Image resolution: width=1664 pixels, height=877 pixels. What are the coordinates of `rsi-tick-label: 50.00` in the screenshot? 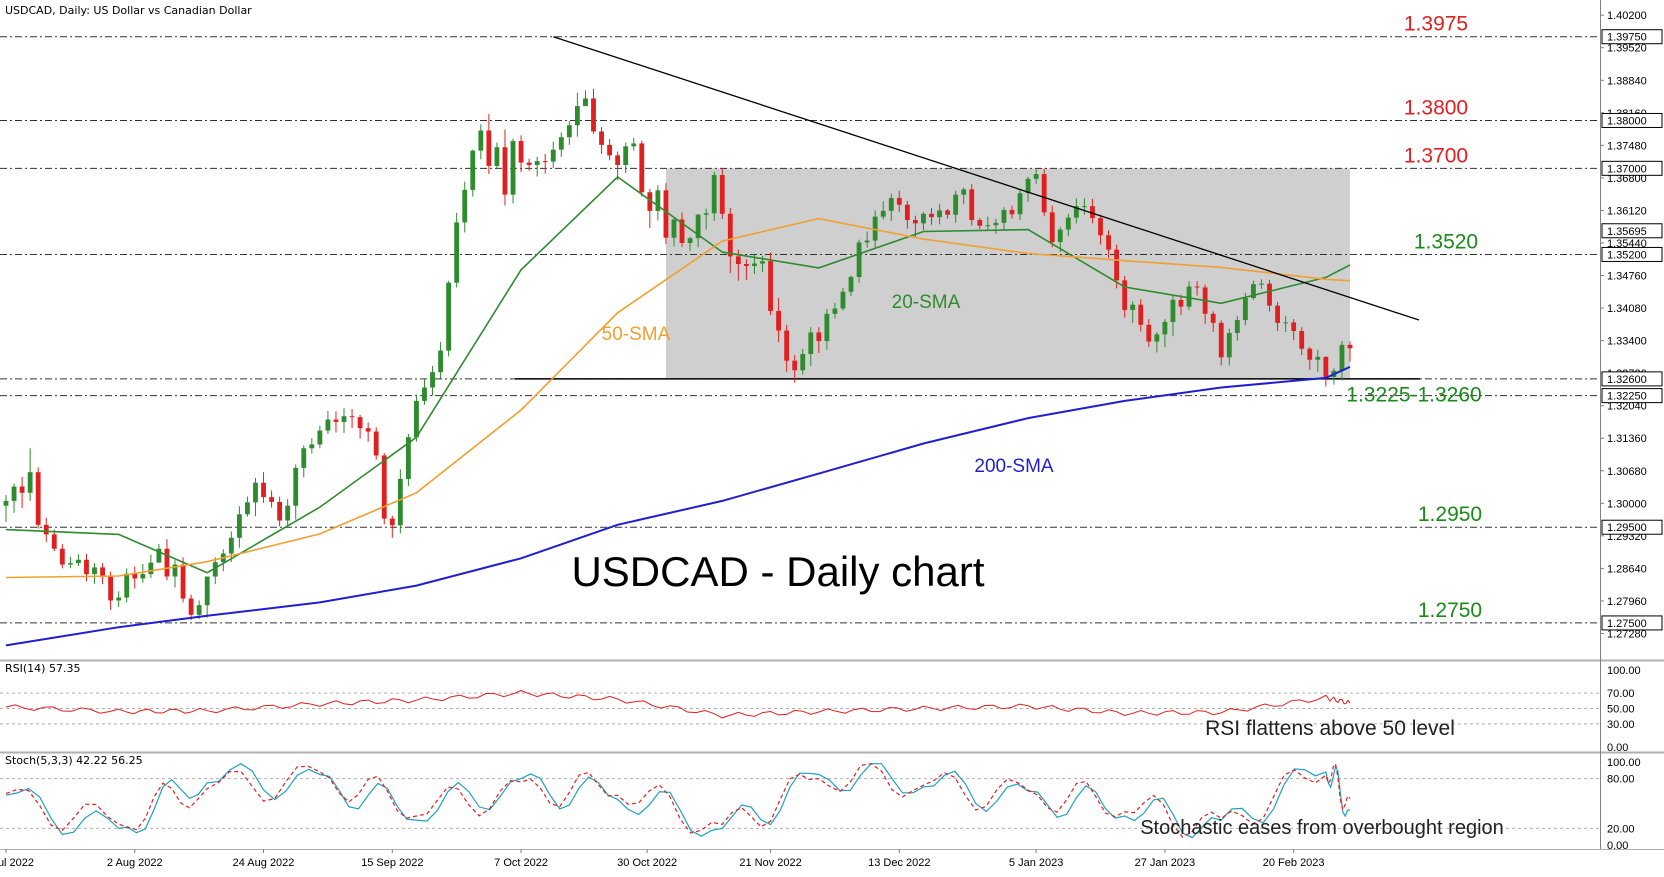 It's located at (1621, 710).